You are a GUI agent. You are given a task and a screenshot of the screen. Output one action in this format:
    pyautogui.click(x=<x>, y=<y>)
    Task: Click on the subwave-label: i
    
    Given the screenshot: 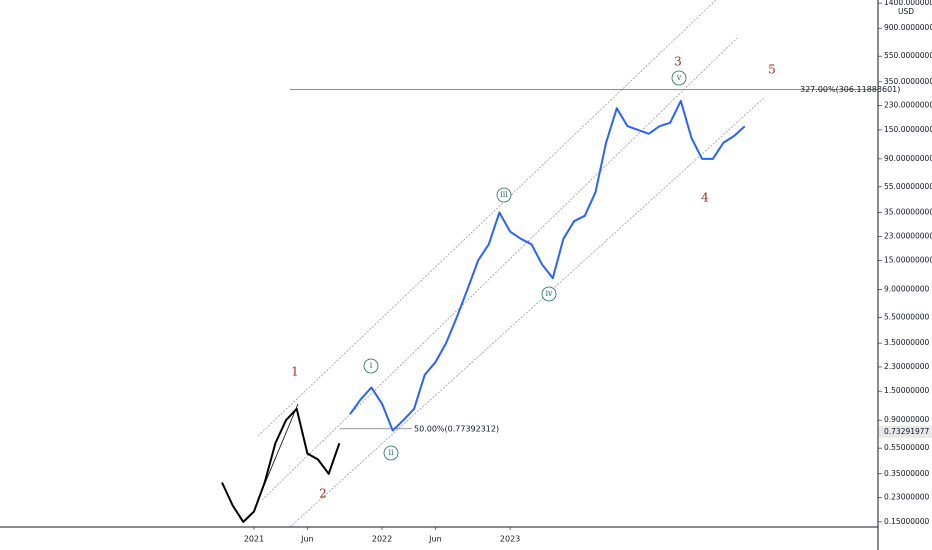 What is the action you would take?
    pyautogui.click(x=371, y=365)
    